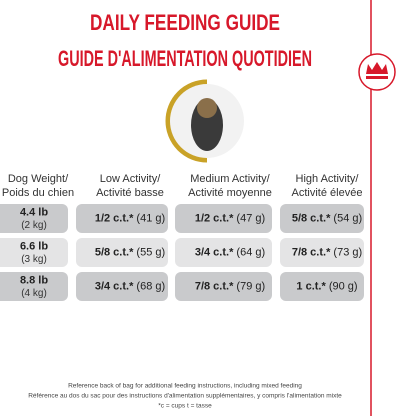  What do you see at coordinates (328, 179) in the screenshot?
I see `column-header: High Activity/` at bounding box center [328, 179].